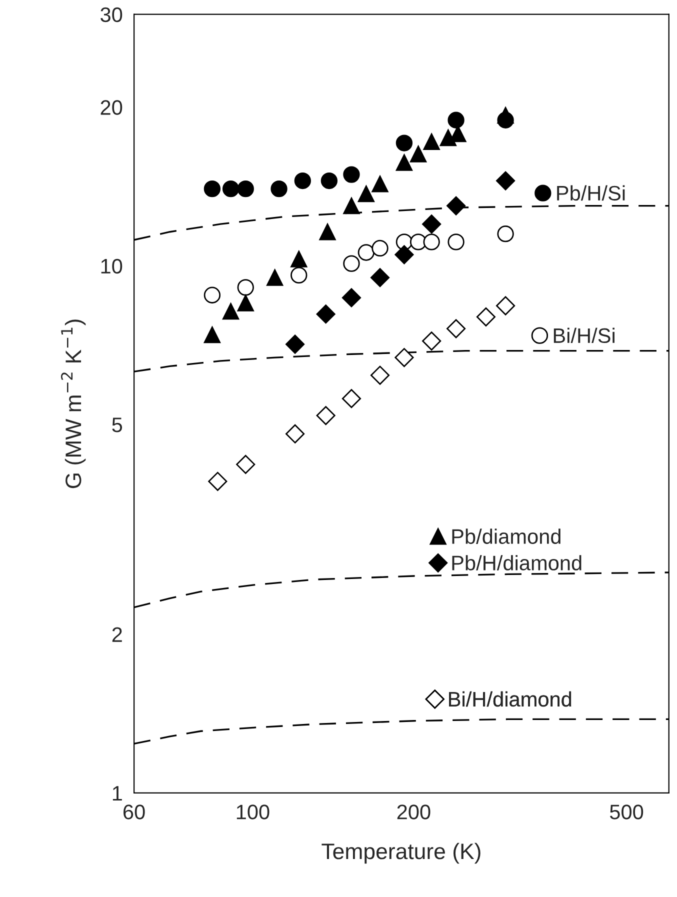  Describe the element at coordinates (111, 266) in the screenshot. I see `y-tick-label: 10` at that location.